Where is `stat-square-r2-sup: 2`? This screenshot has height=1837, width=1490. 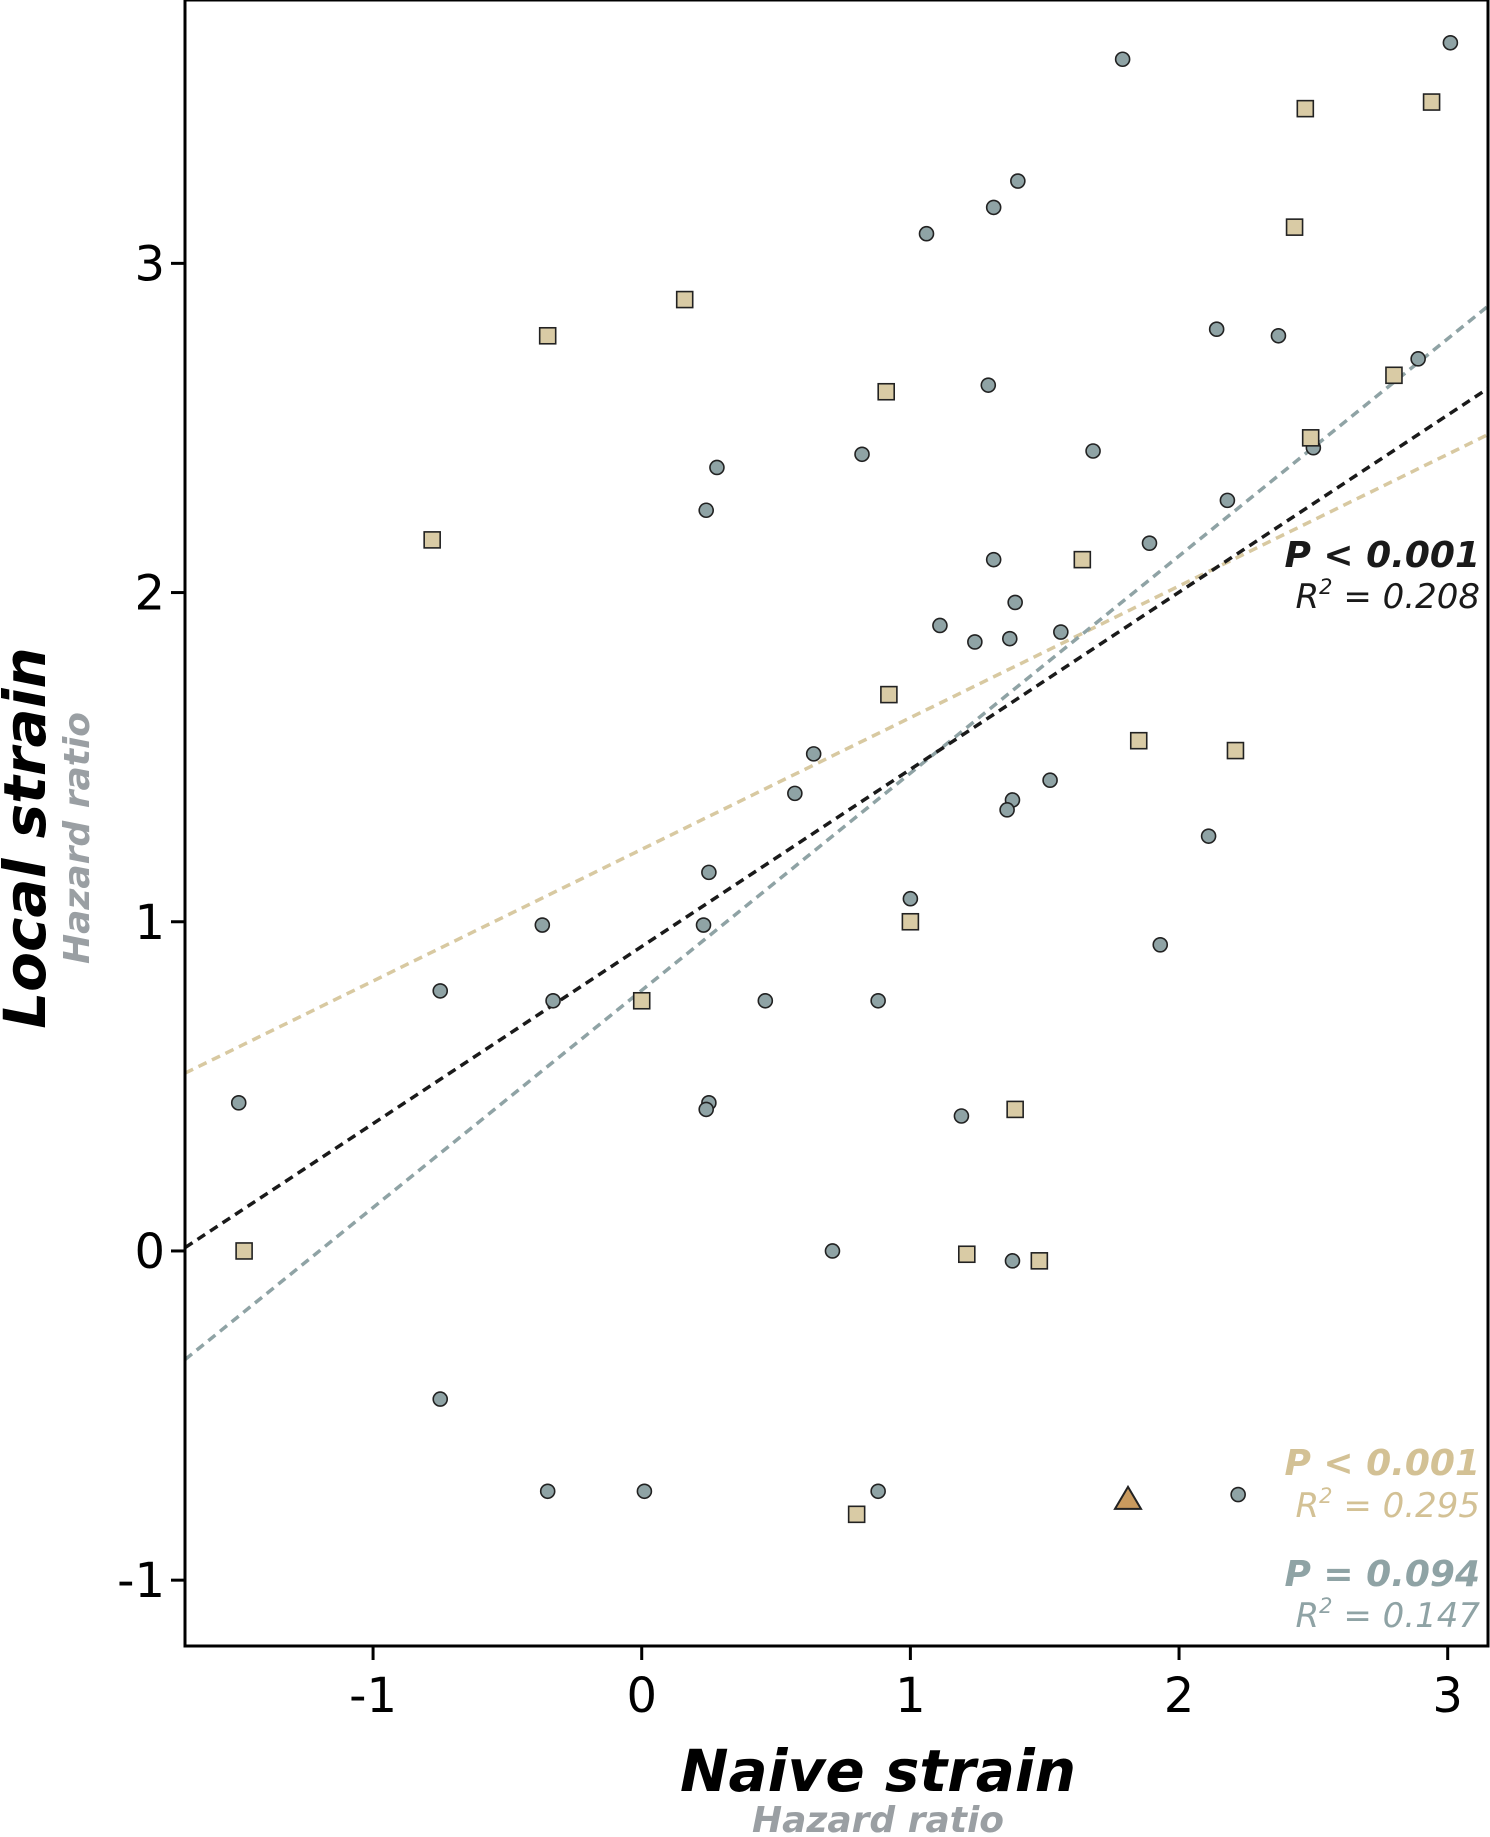
stat-square-r2-sup: 2 is located at coordinates (1325, 1496).